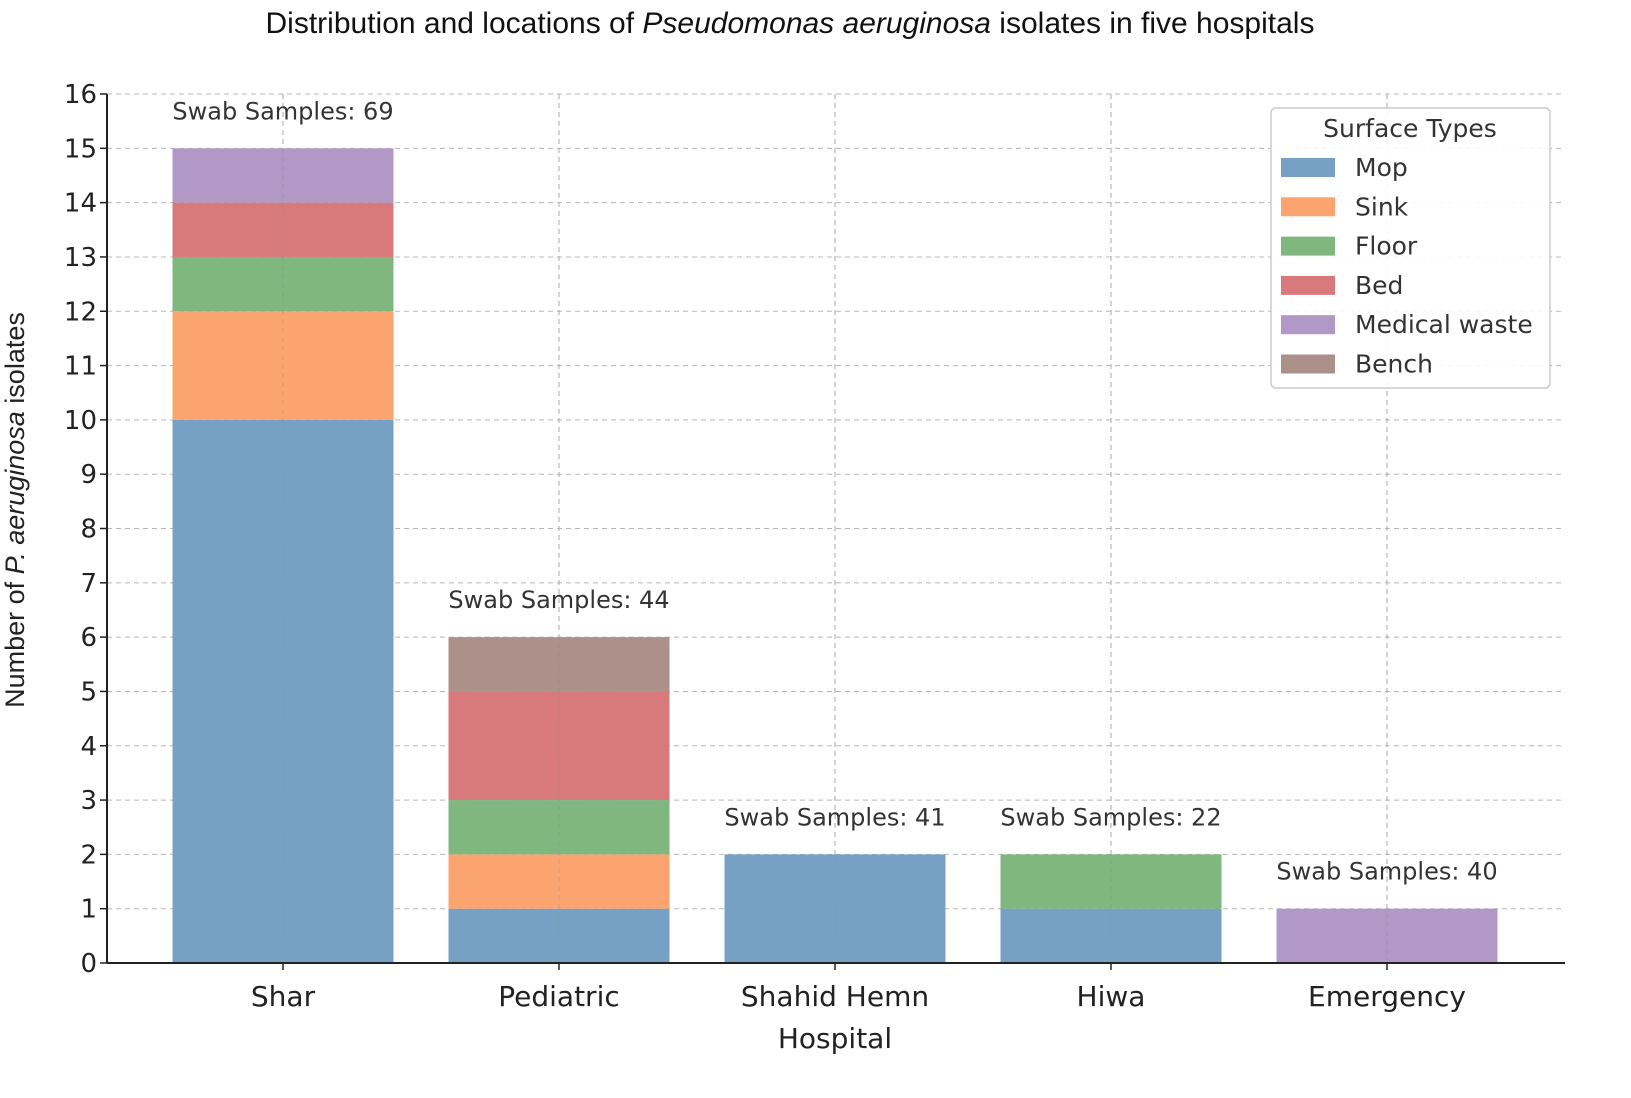  I want to click on y-tick-label: 3, so click(88, 801).